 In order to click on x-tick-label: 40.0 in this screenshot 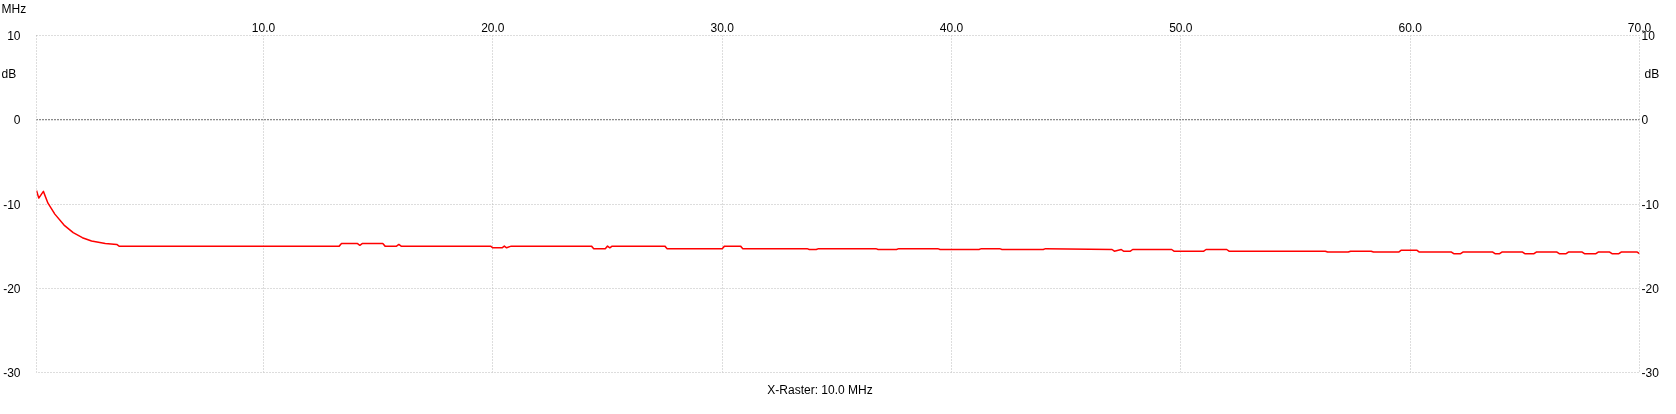, I will do `click(951, 27)`.